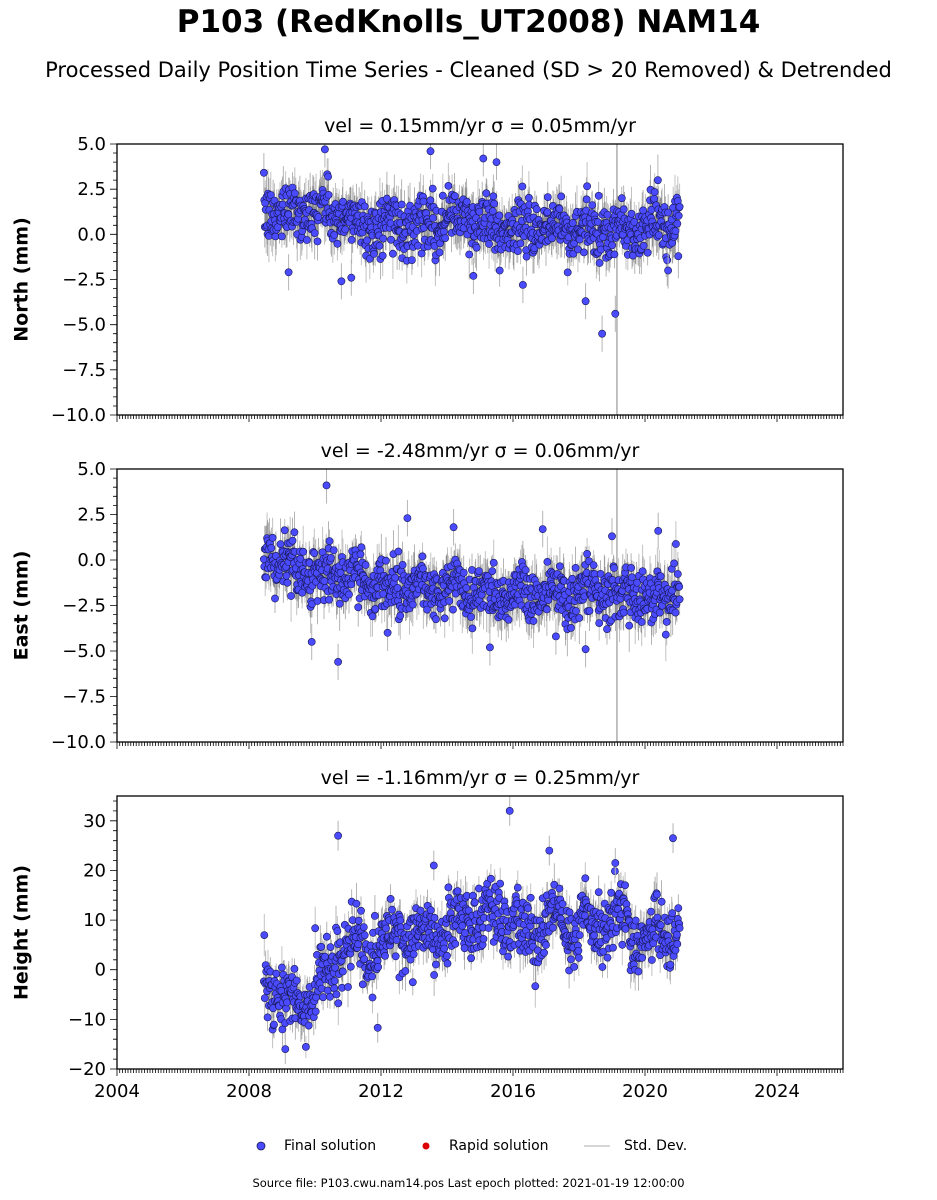 Image resolution: width=937 pixels, height=1200 pixels. What do you see at coordinates (480, 418) in the screenshot?
I see `north-x-ticks` at bounding box center [480, 418].